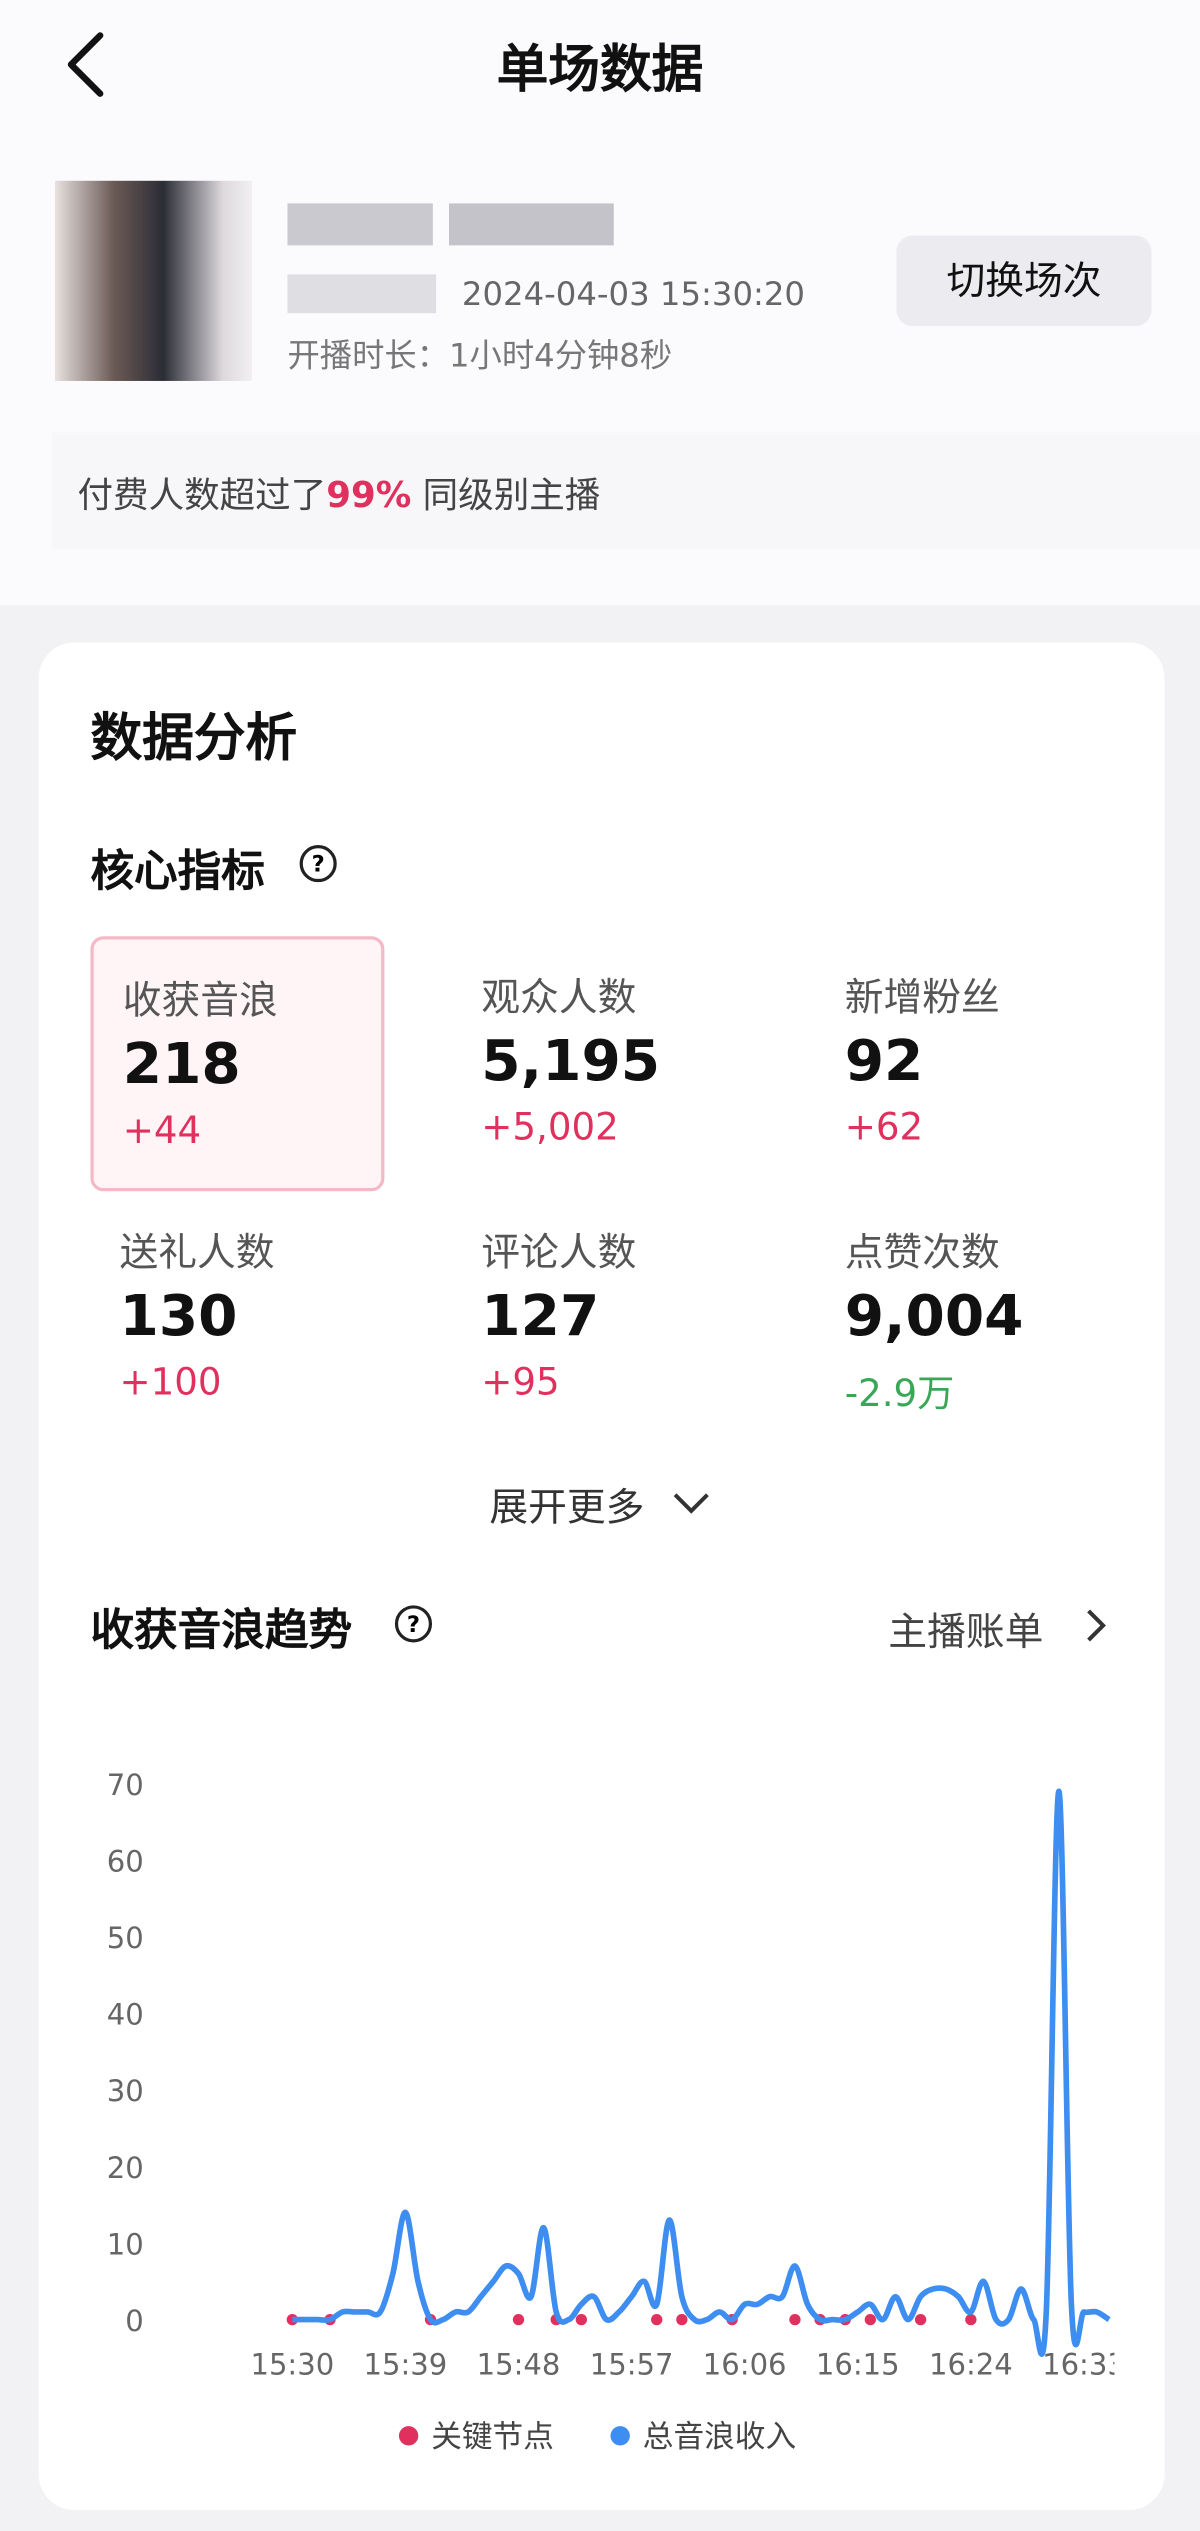  I want to click on legend-label: 关键节点, so click(492, 2437).